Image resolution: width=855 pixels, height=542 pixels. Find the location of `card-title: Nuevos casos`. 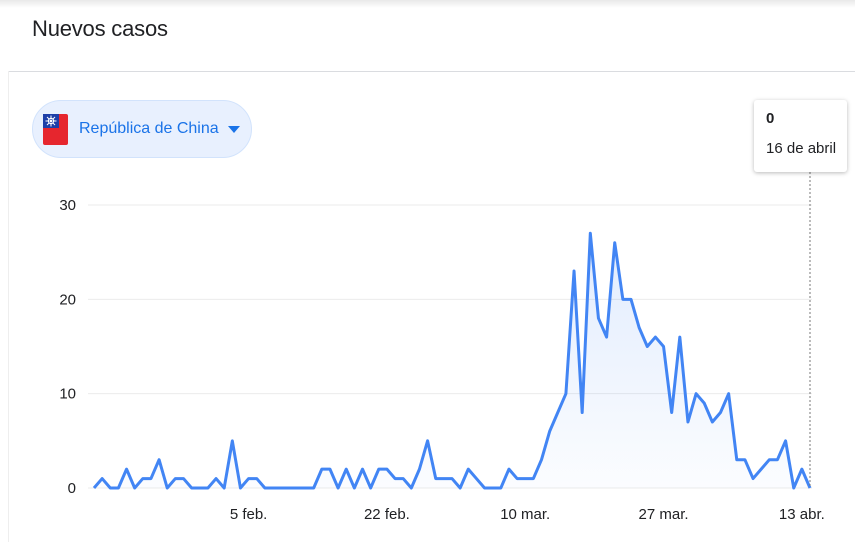

card-title: Nuevos casos is located at coordinates (100, 28).